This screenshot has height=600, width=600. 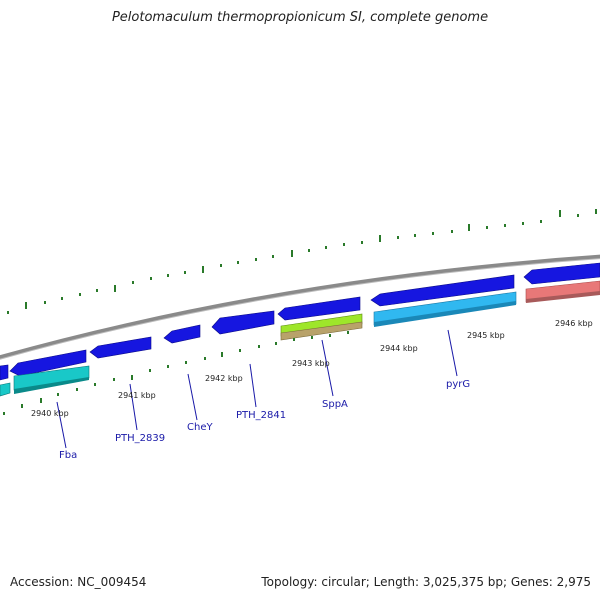 I want to click on gene-label-chey: CheY, so click(x=200, y=427).